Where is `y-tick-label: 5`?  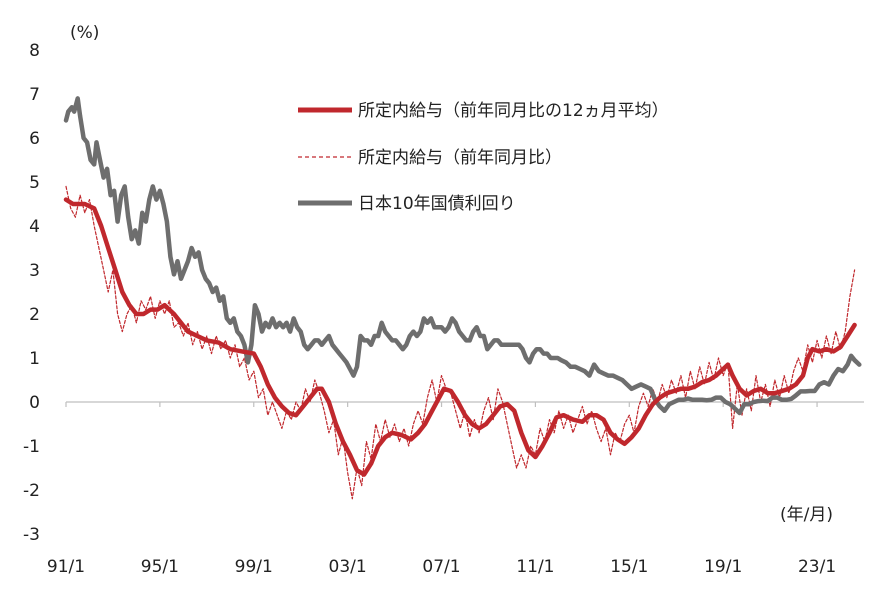 y-tick-label: 5 is located at coordinates (34, 183).